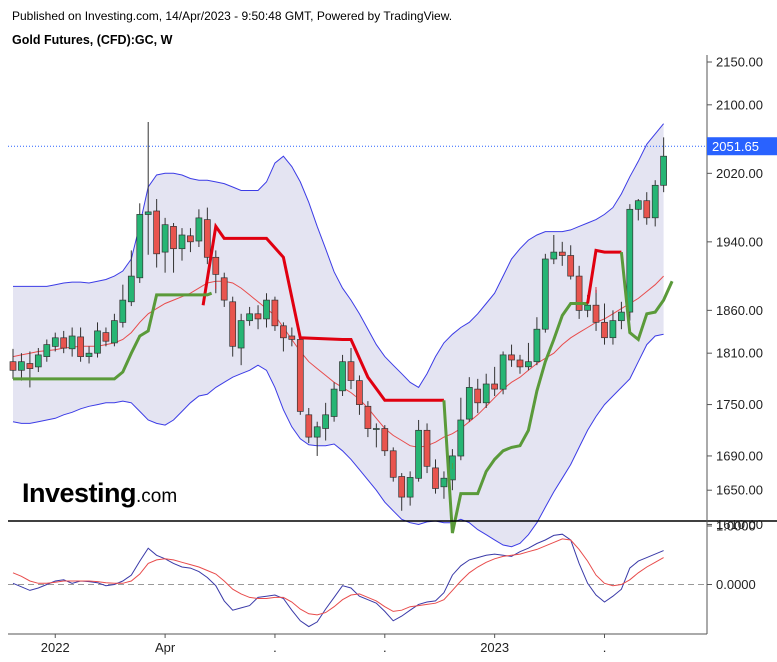 The height and width of the screenshot is (662, 777). I want to click on price-tick-label: 1610.00, so click(739, 524).